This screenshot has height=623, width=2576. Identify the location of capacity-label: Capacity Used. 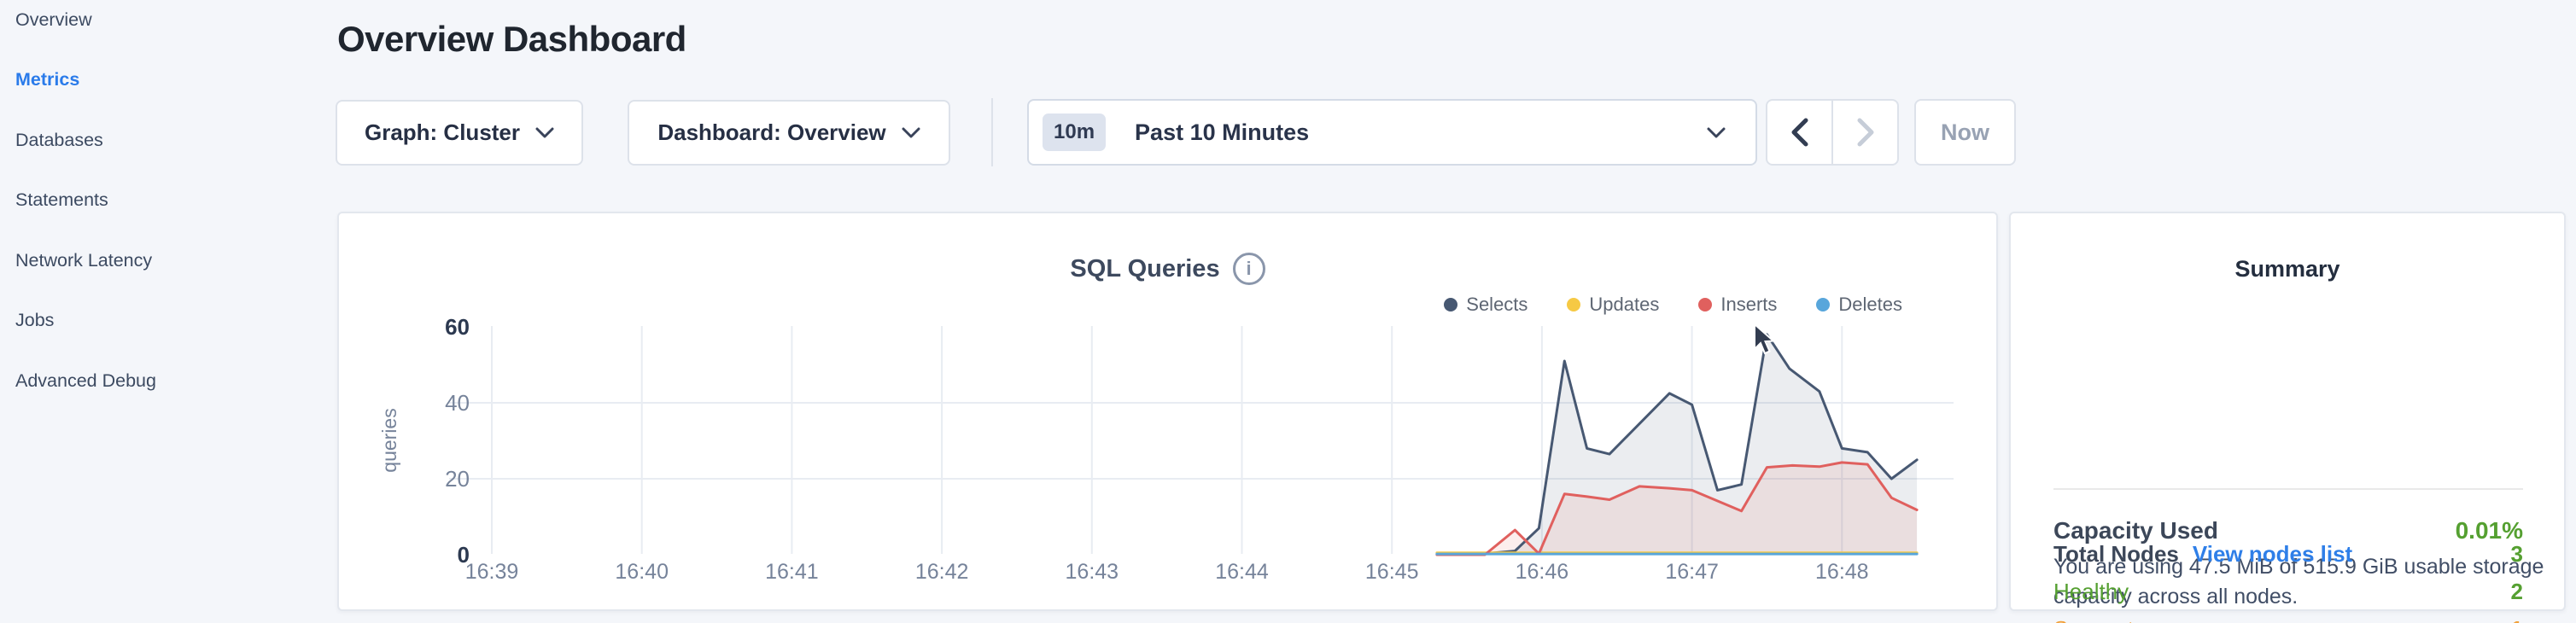
(2135, 530).